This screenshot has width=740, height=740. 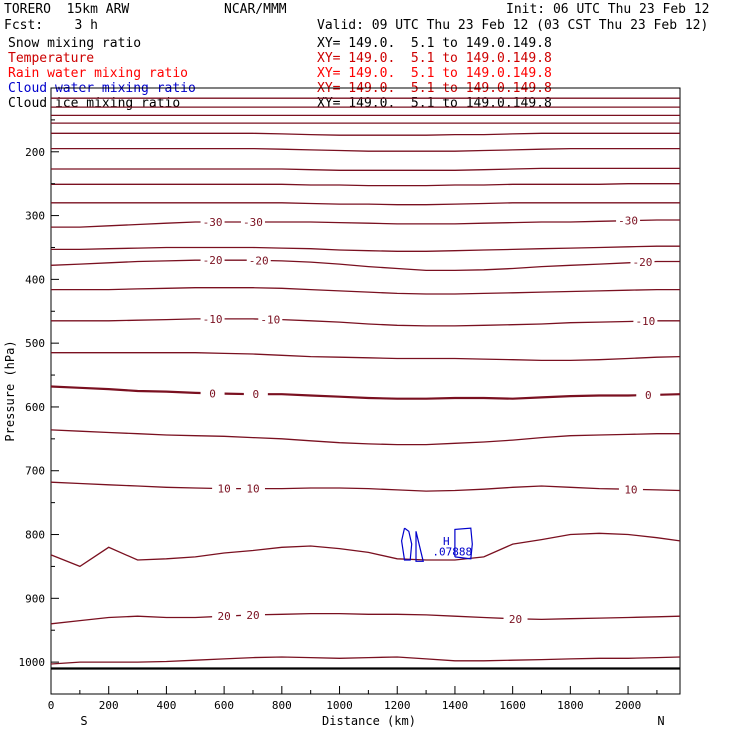 I want to click on legend-xy-temperature: XY= 149.0. 5.1 to 149.0.149.8, so click(x=434, y=58).